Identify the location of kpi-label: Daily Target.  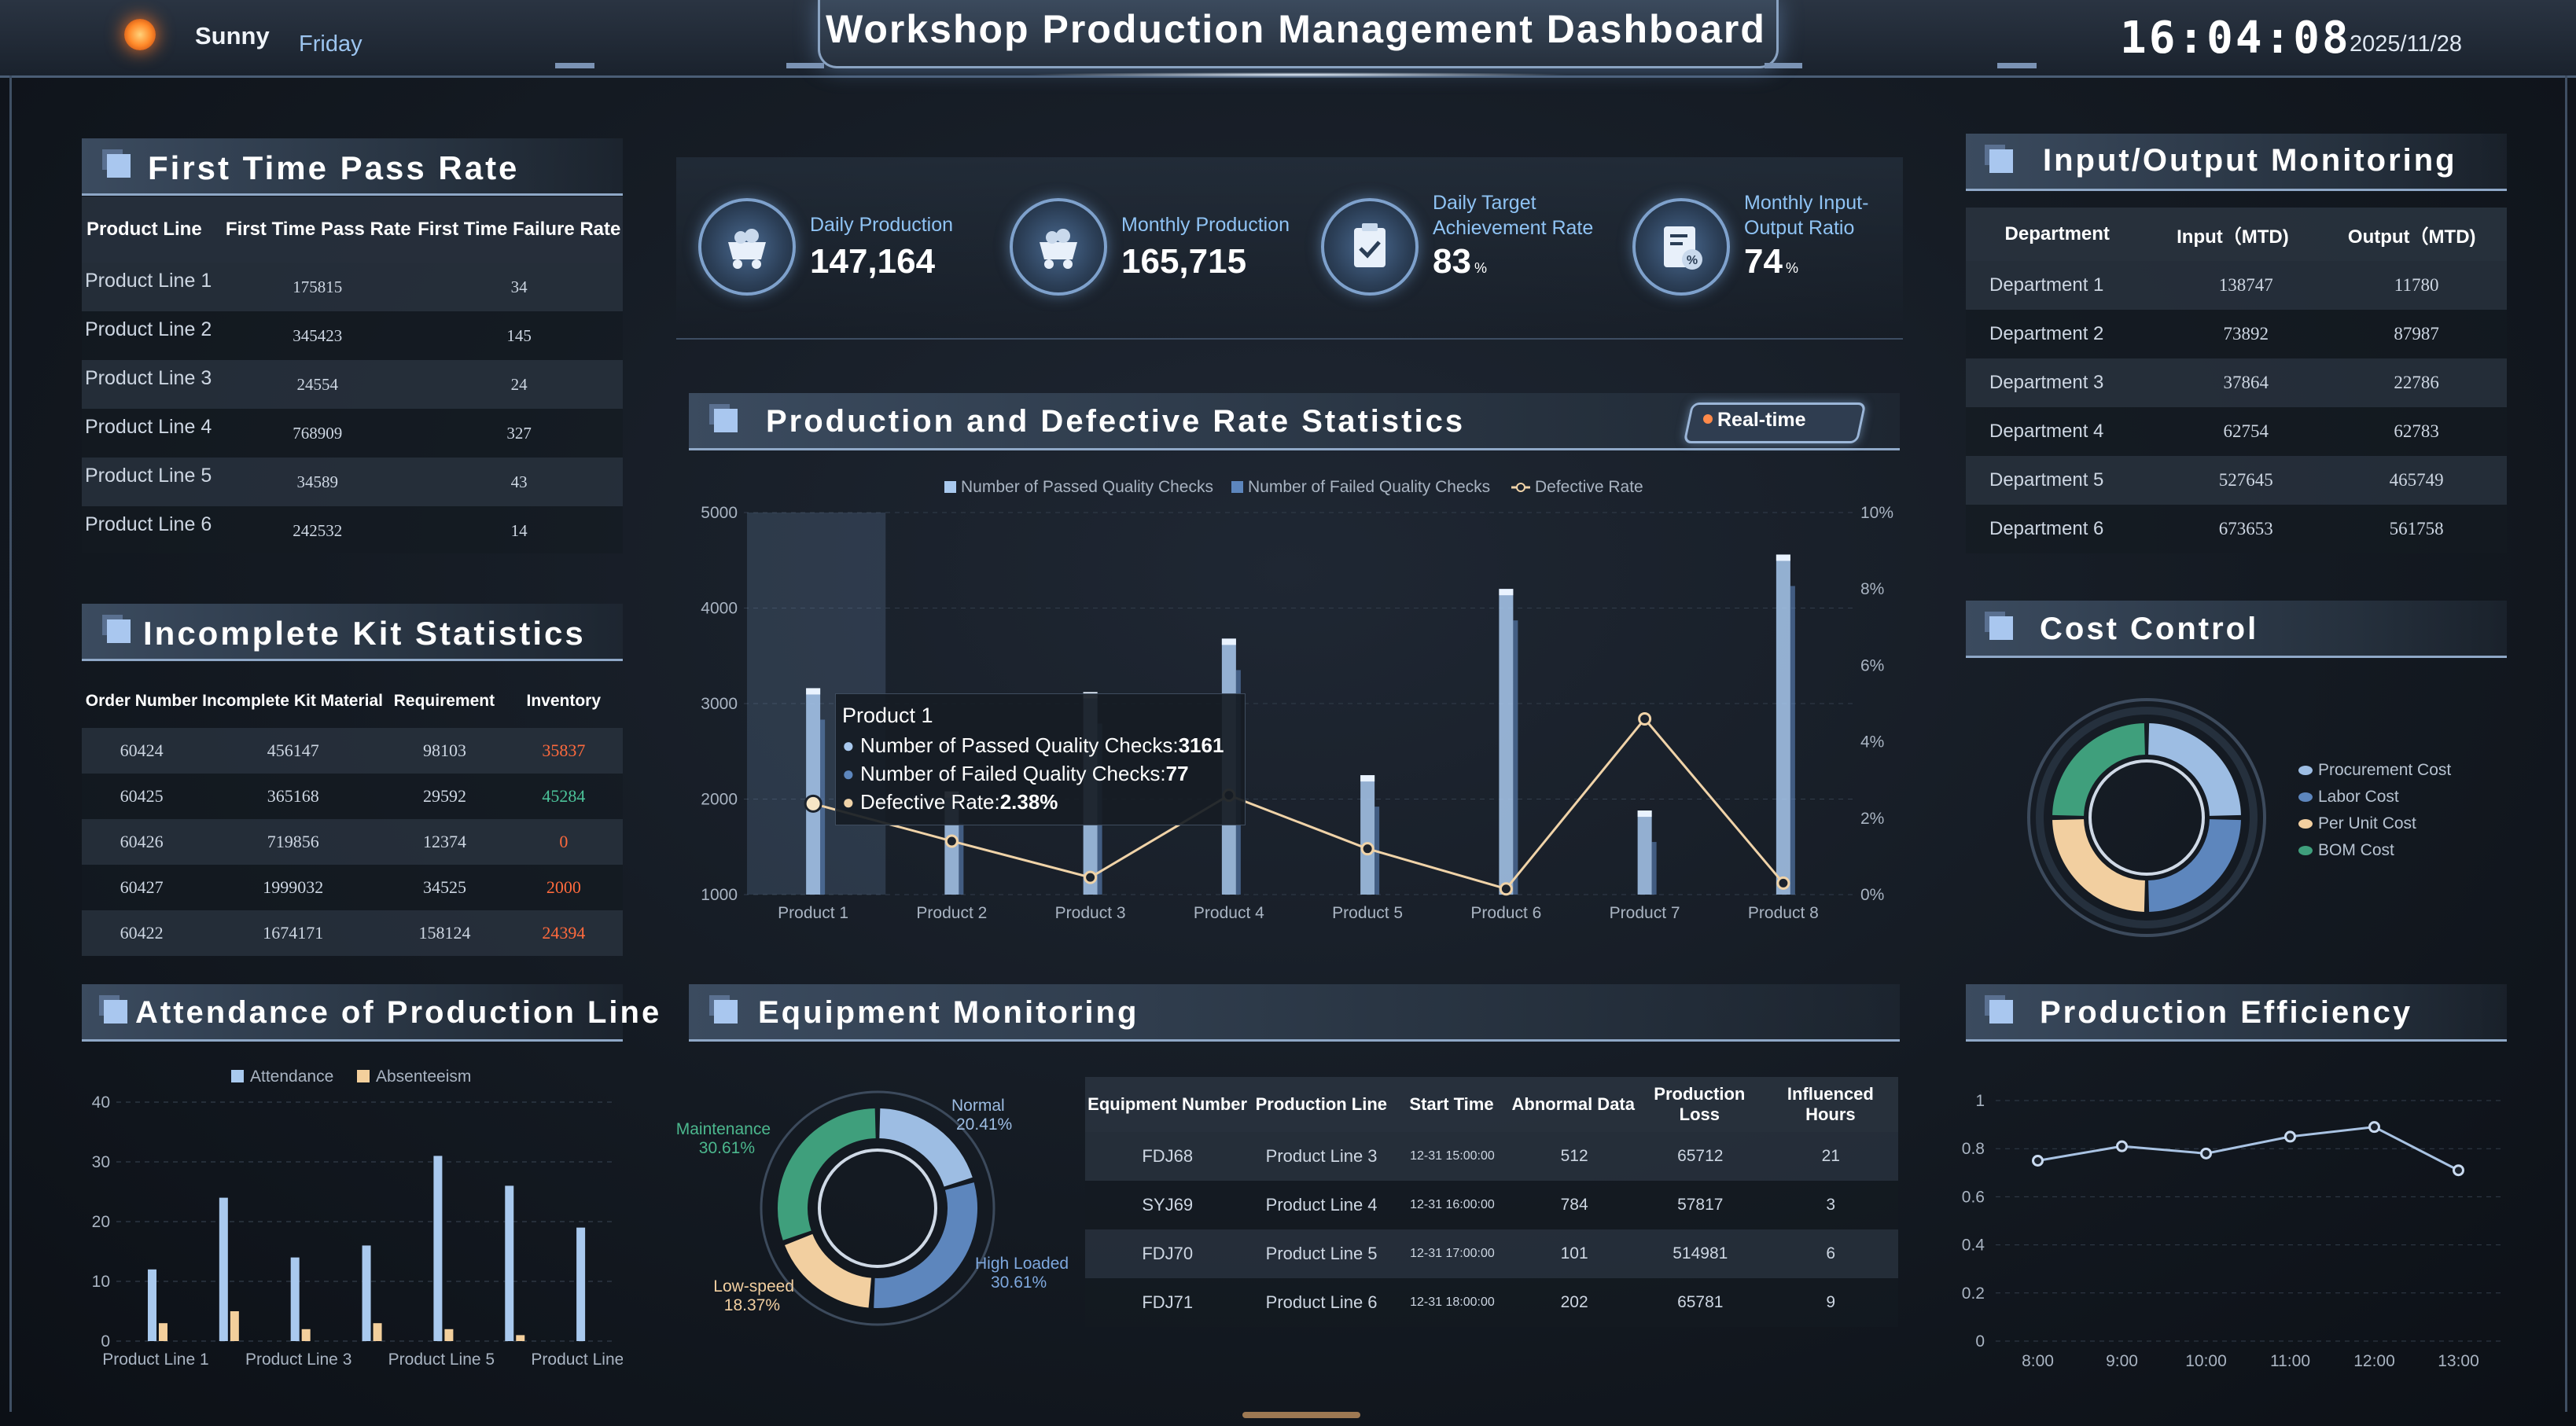
(1485, 203).